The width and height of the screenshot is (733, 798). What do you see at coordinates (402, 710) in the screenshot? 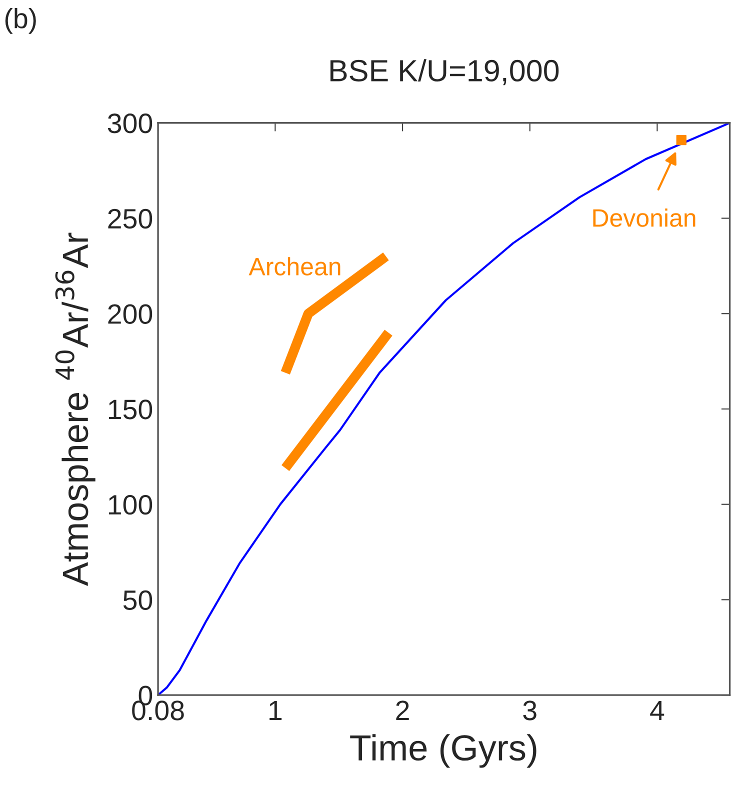
I see `x-tick-label: 2` at bounding box center [402, 710].